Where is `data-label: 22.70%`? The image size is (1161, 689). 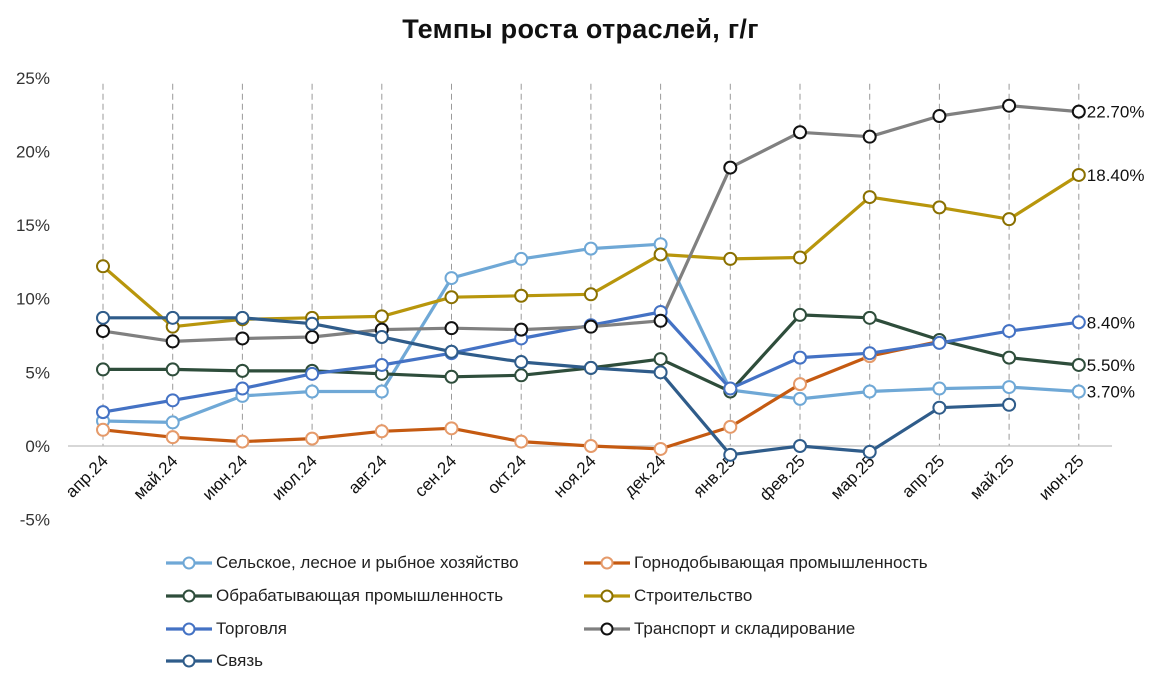
data-label: 22.70% is located at coordinates (1116, 112).